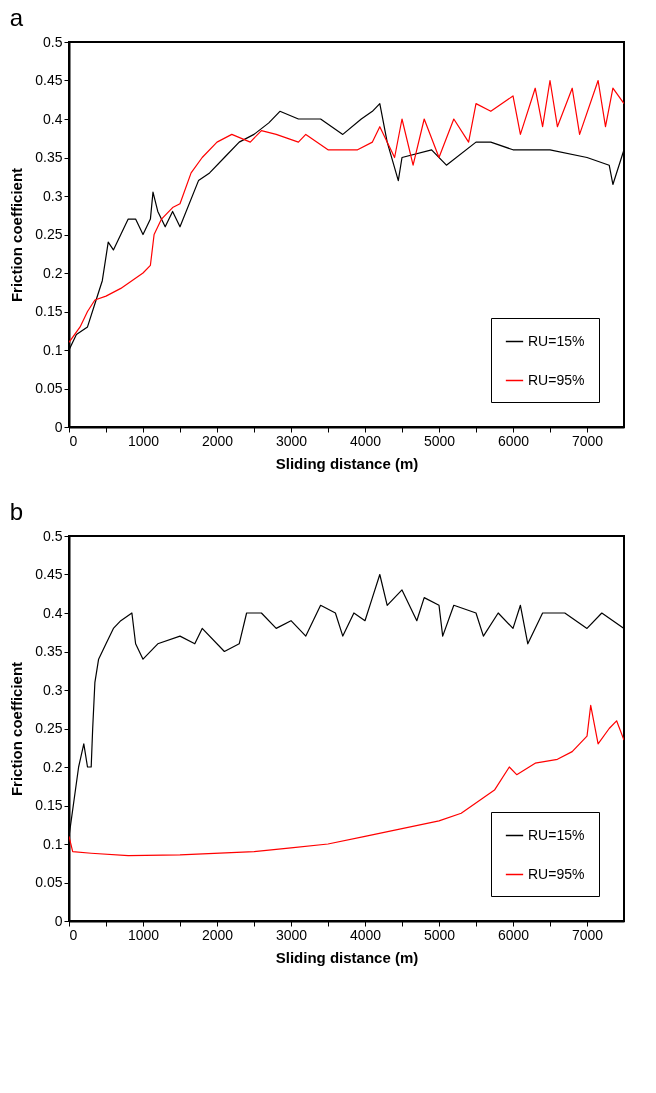 This screenshot has height=1093, width=656. Describe the element at coordinates (16, 17) in the screenshot. I see `chart-title: a` at that location.